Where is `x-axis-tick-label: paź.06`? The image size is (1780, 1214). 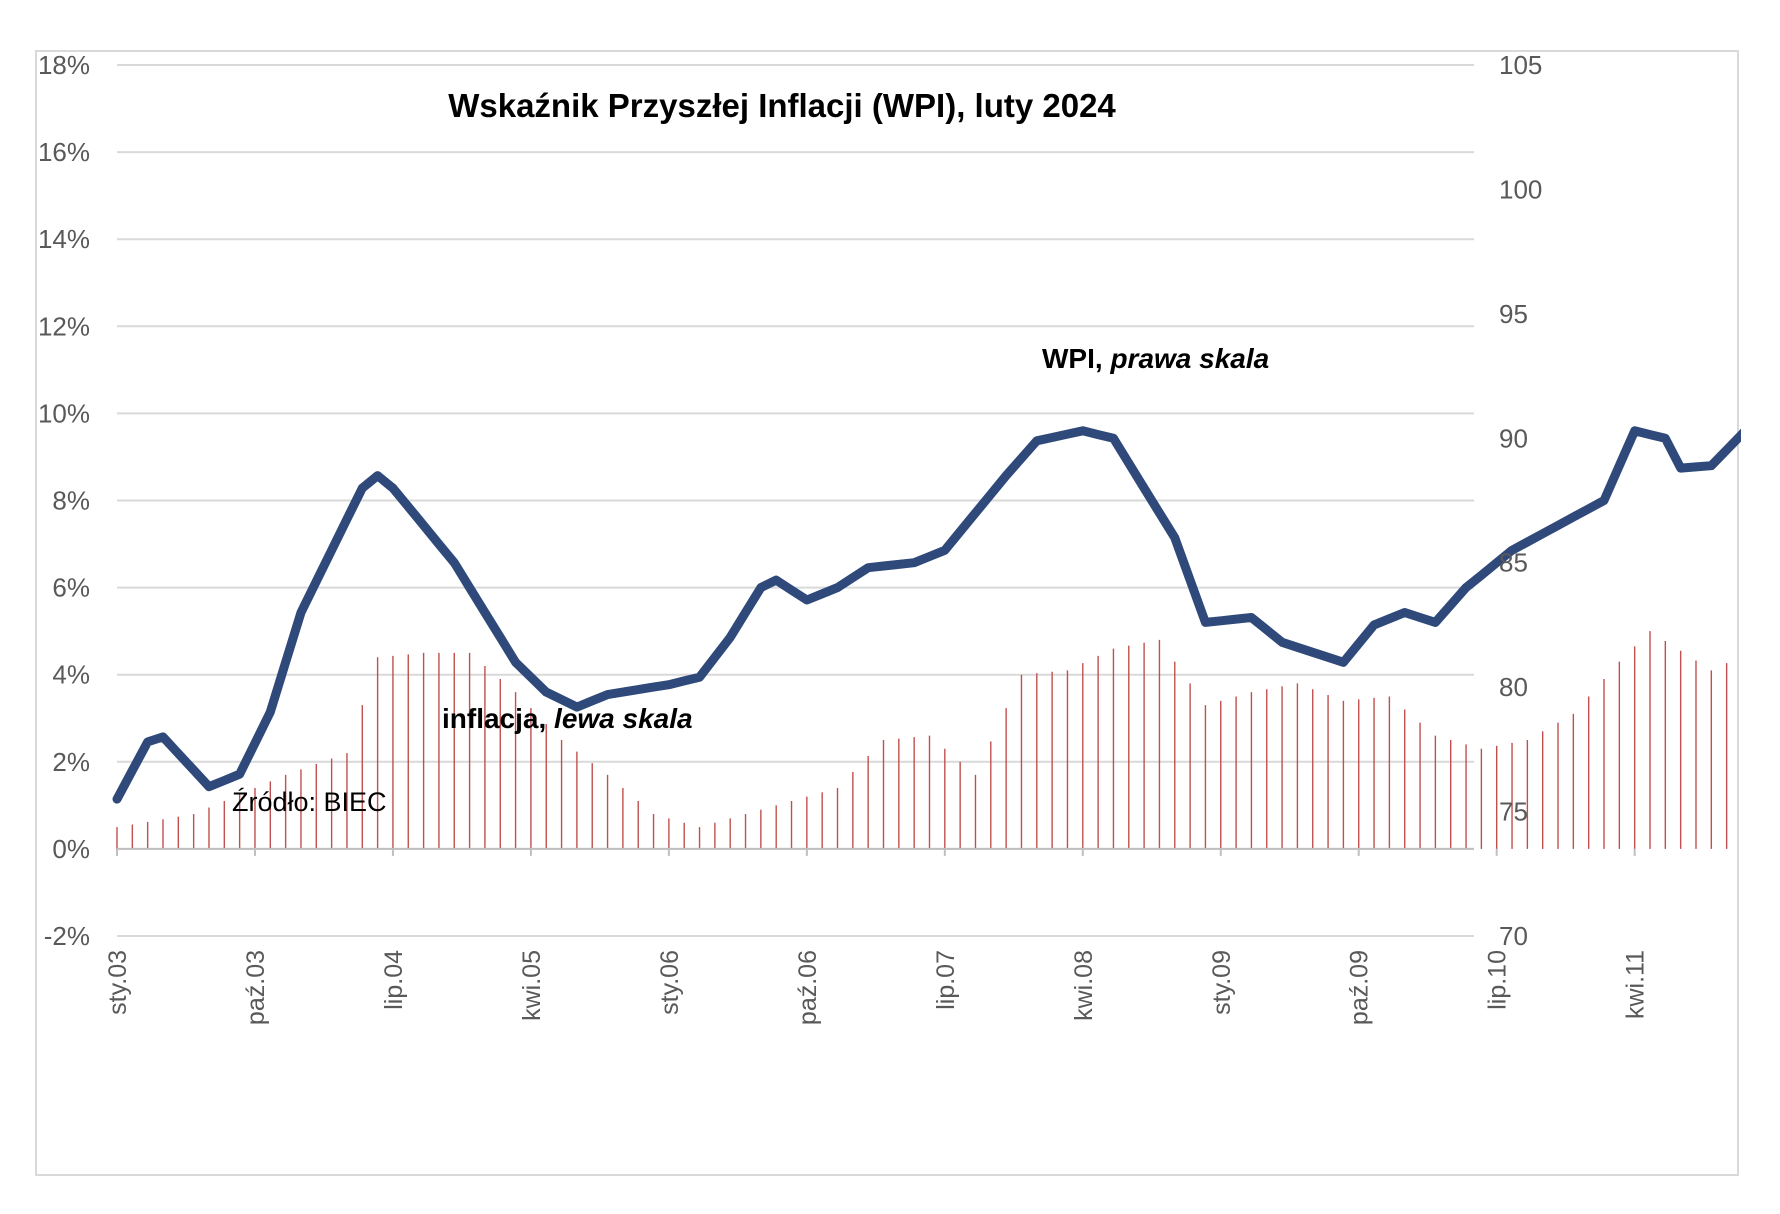
x-axis-tick-label: paź.06 is located at coordinates (808, 987).